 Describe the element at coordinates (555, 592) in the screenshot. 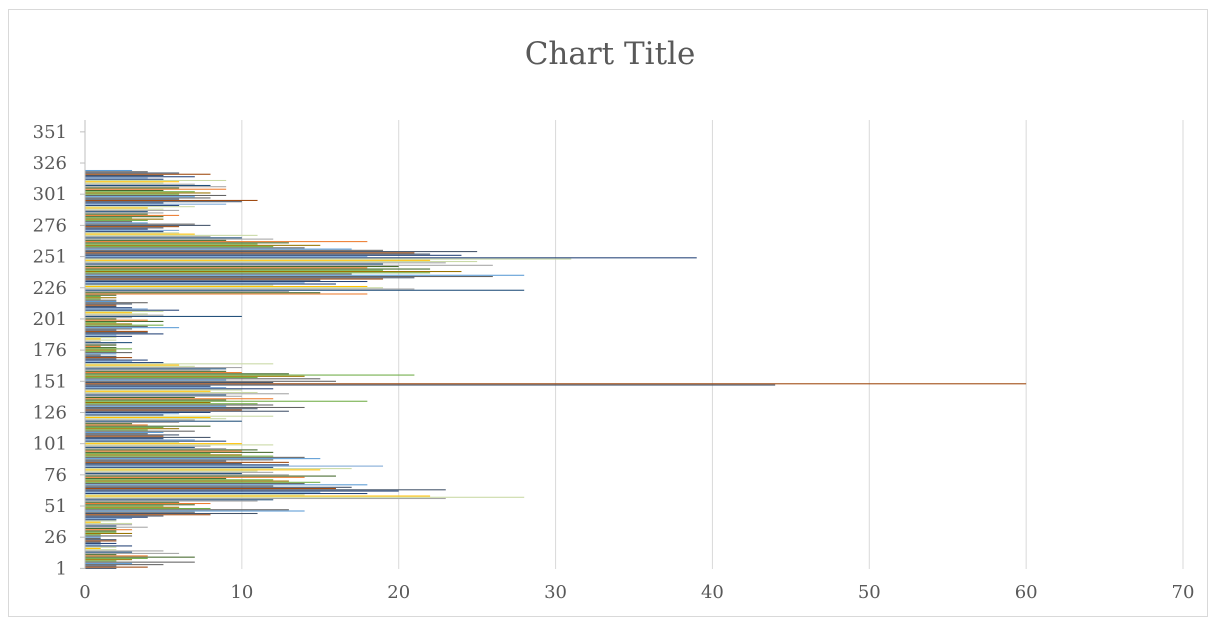

I see `x-tick-label: 30` at that location.